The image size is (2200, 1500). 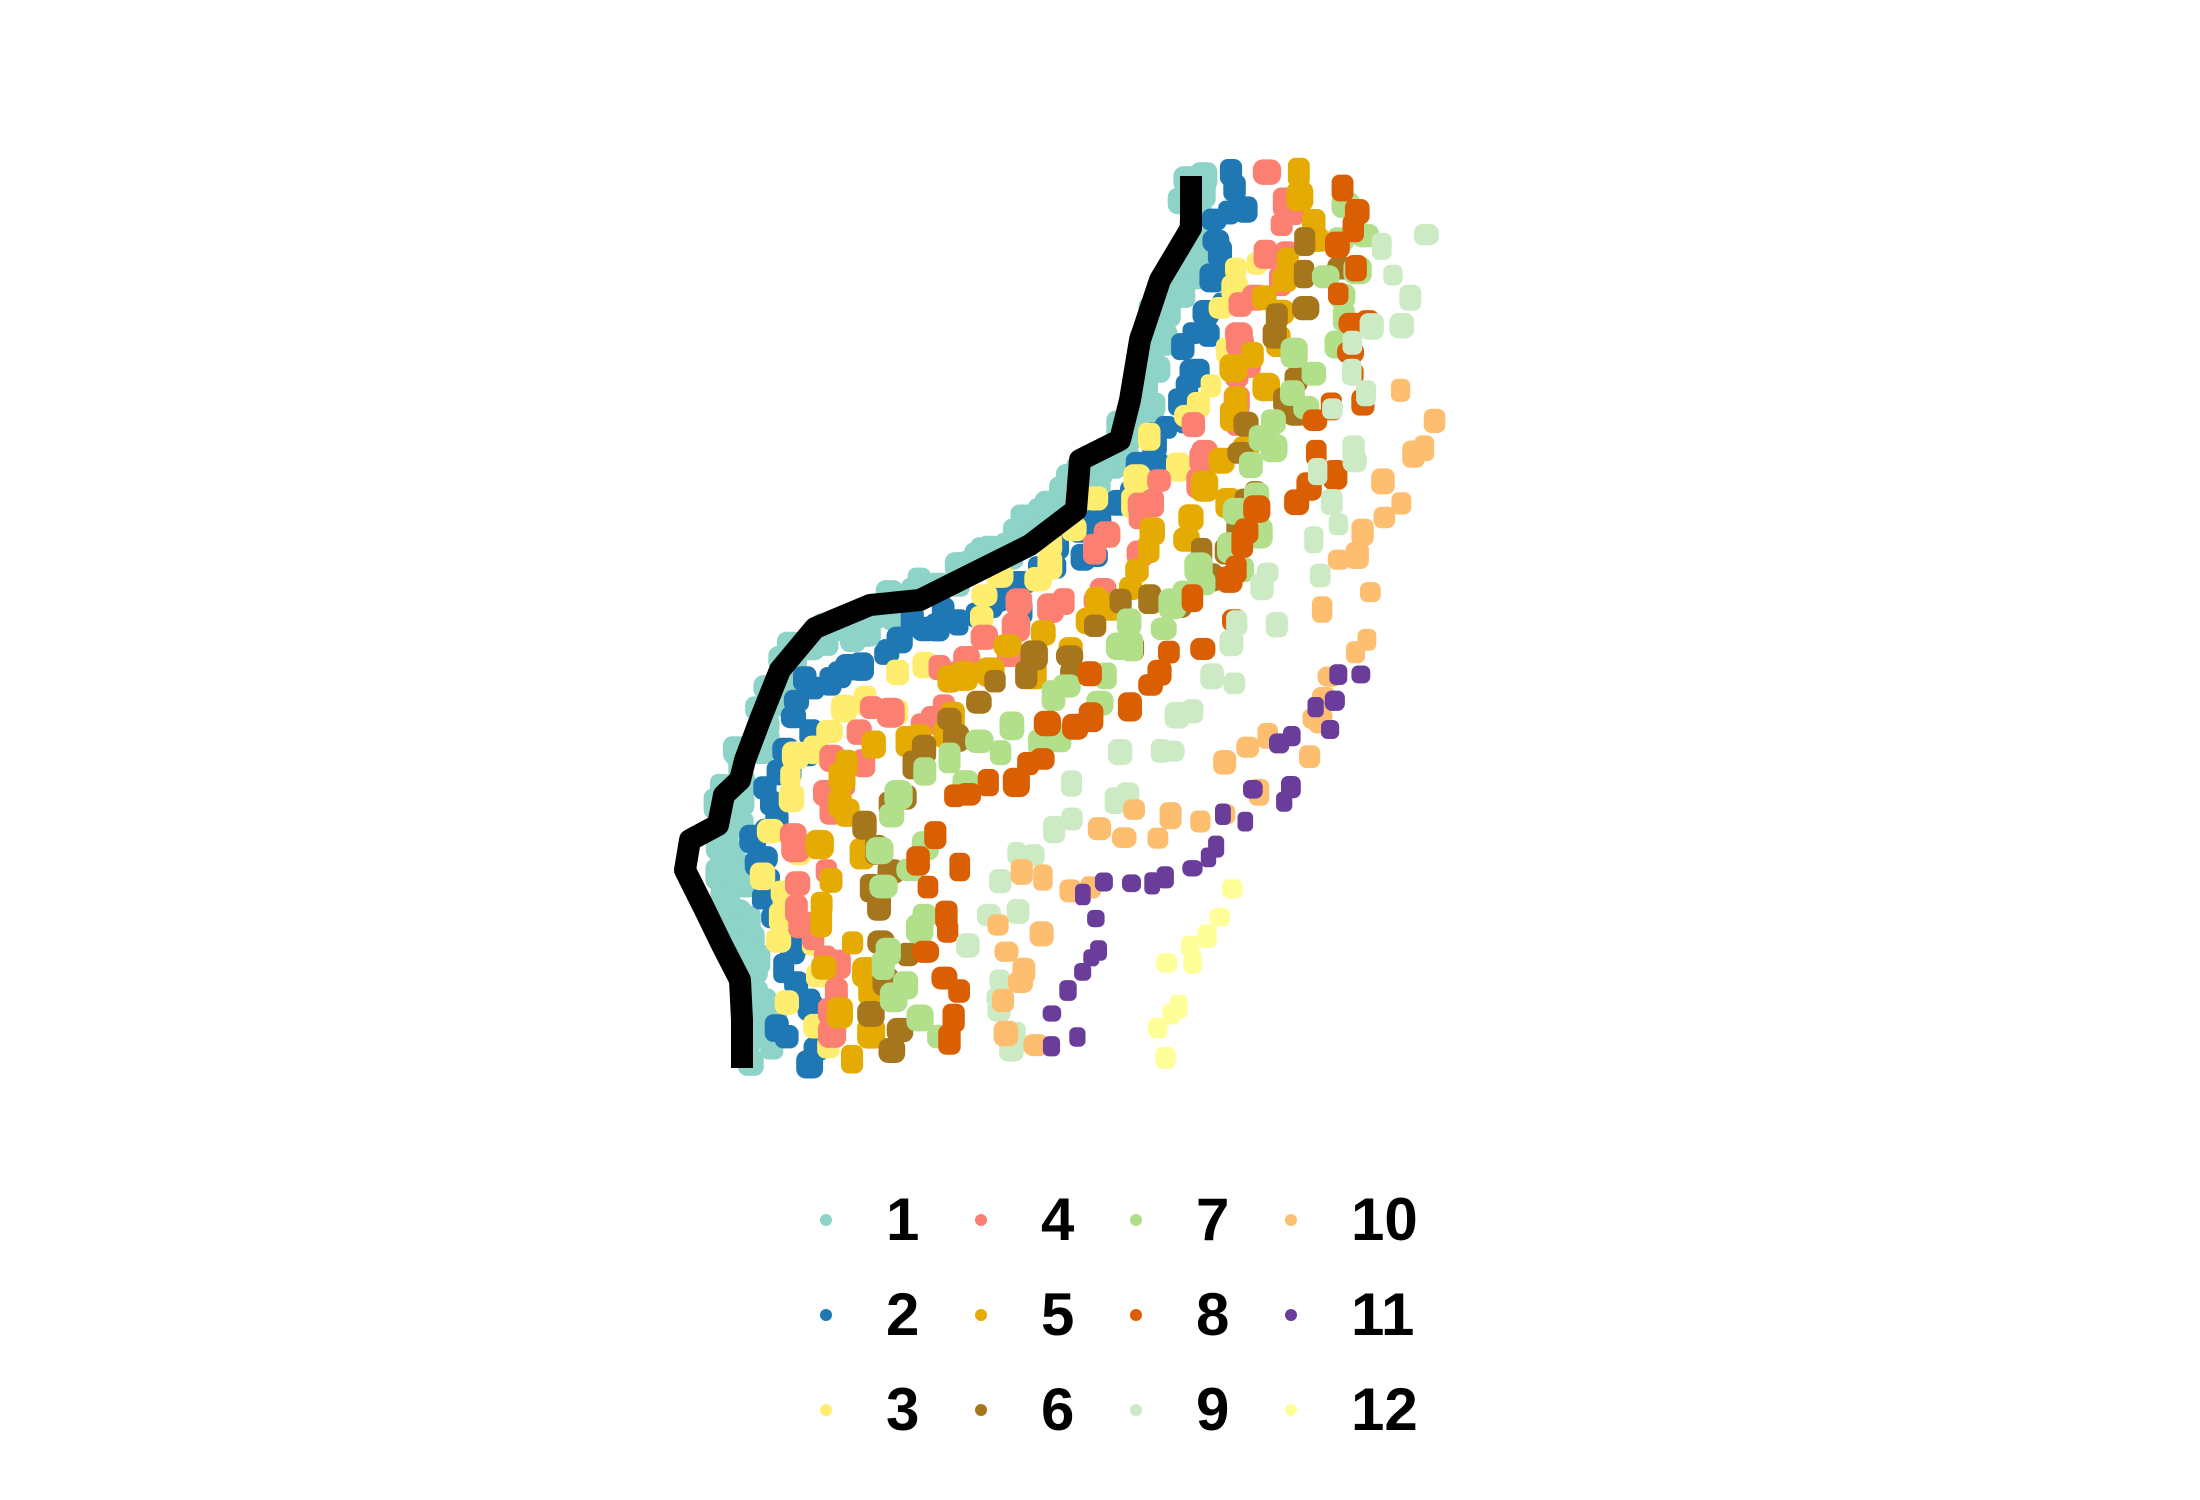 What do you see at coordinates (1058, 1409) in the screenshot?
I see `legend-label: 6` at bounding box center [1058, 1409].